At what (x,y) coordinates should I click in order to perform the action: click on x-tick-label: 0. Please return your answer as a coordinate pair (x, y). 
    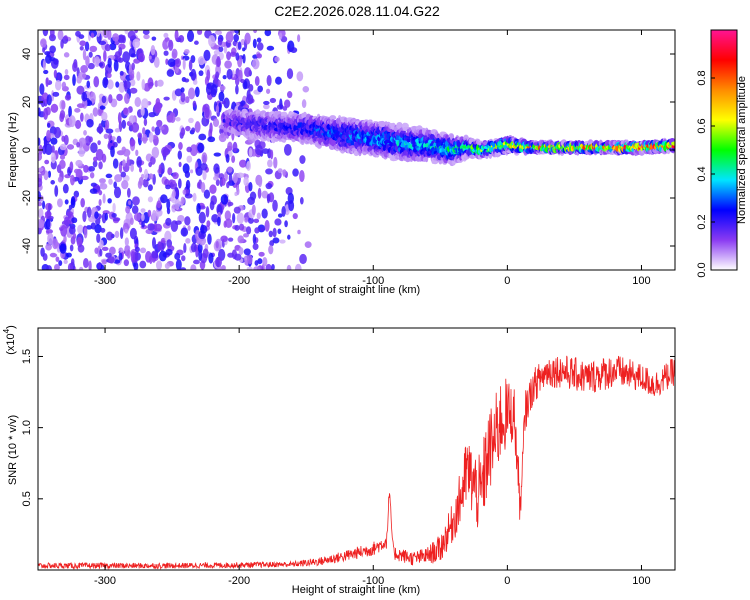
    Looking at the image, I should click on (507, 581).